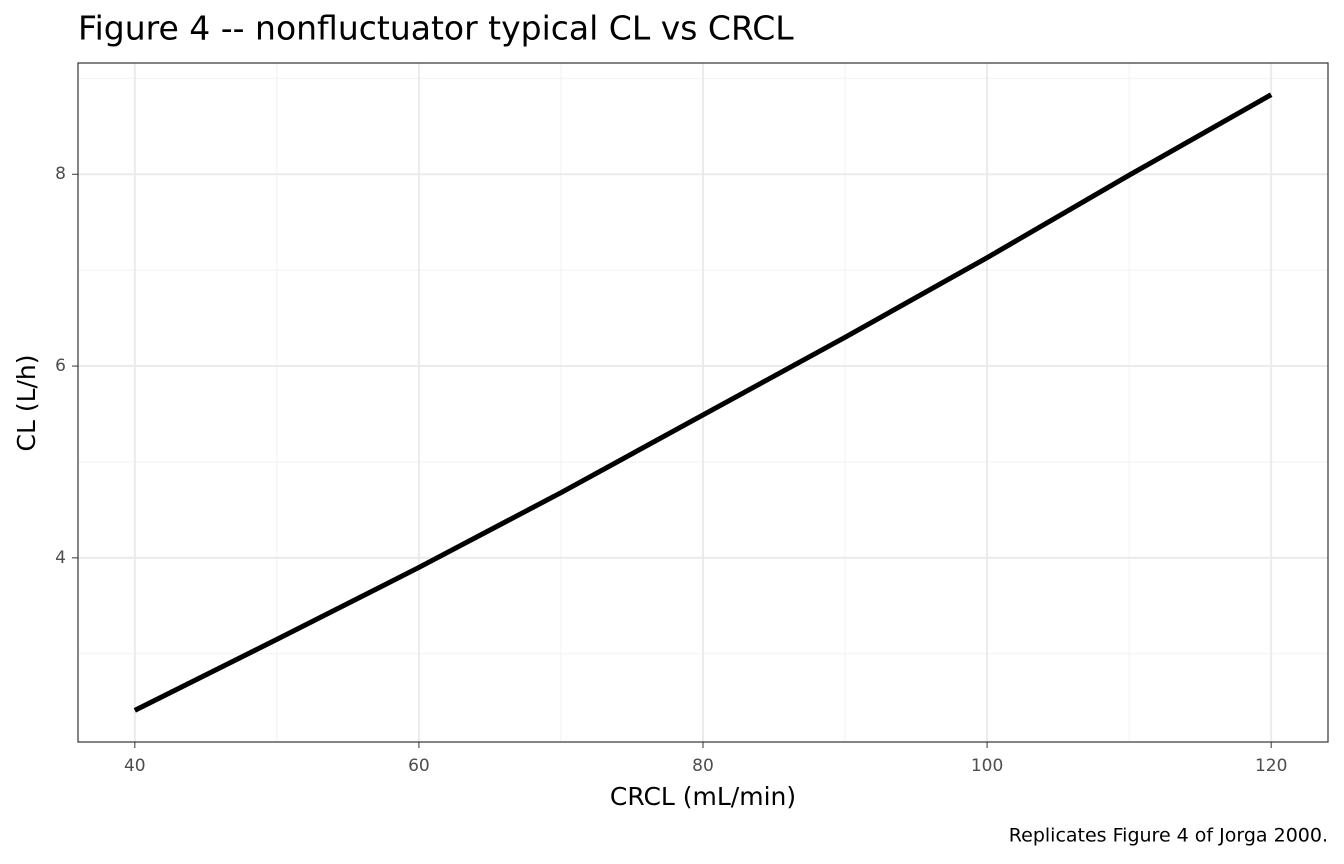  Describe the element at coordinates (1271, 766) in the screenshot. I see `x-tick-label: 120` at that location.